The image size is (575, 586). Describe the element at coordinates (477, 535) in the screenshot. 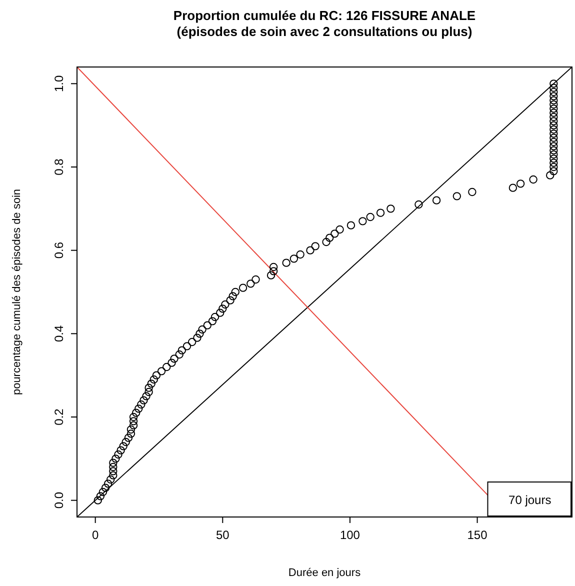

I see `x-tick-label: 150` at that location.